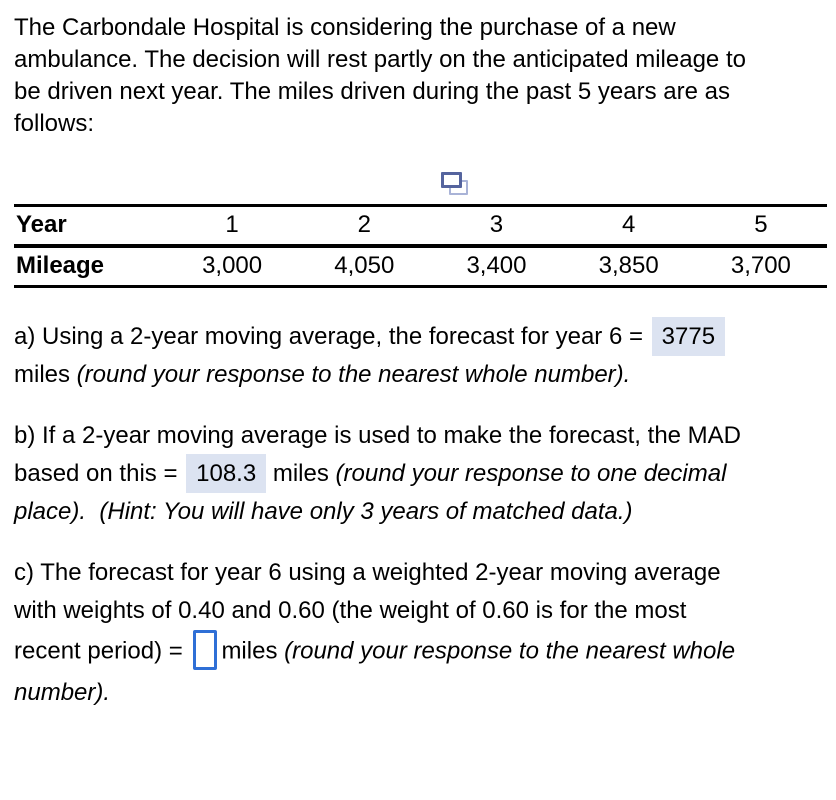 This screenshot has height=800, width=836. Describe the element at coordinates (60, 265) in the screenshot. I see `mileage-header-label: Mileage` at that location.